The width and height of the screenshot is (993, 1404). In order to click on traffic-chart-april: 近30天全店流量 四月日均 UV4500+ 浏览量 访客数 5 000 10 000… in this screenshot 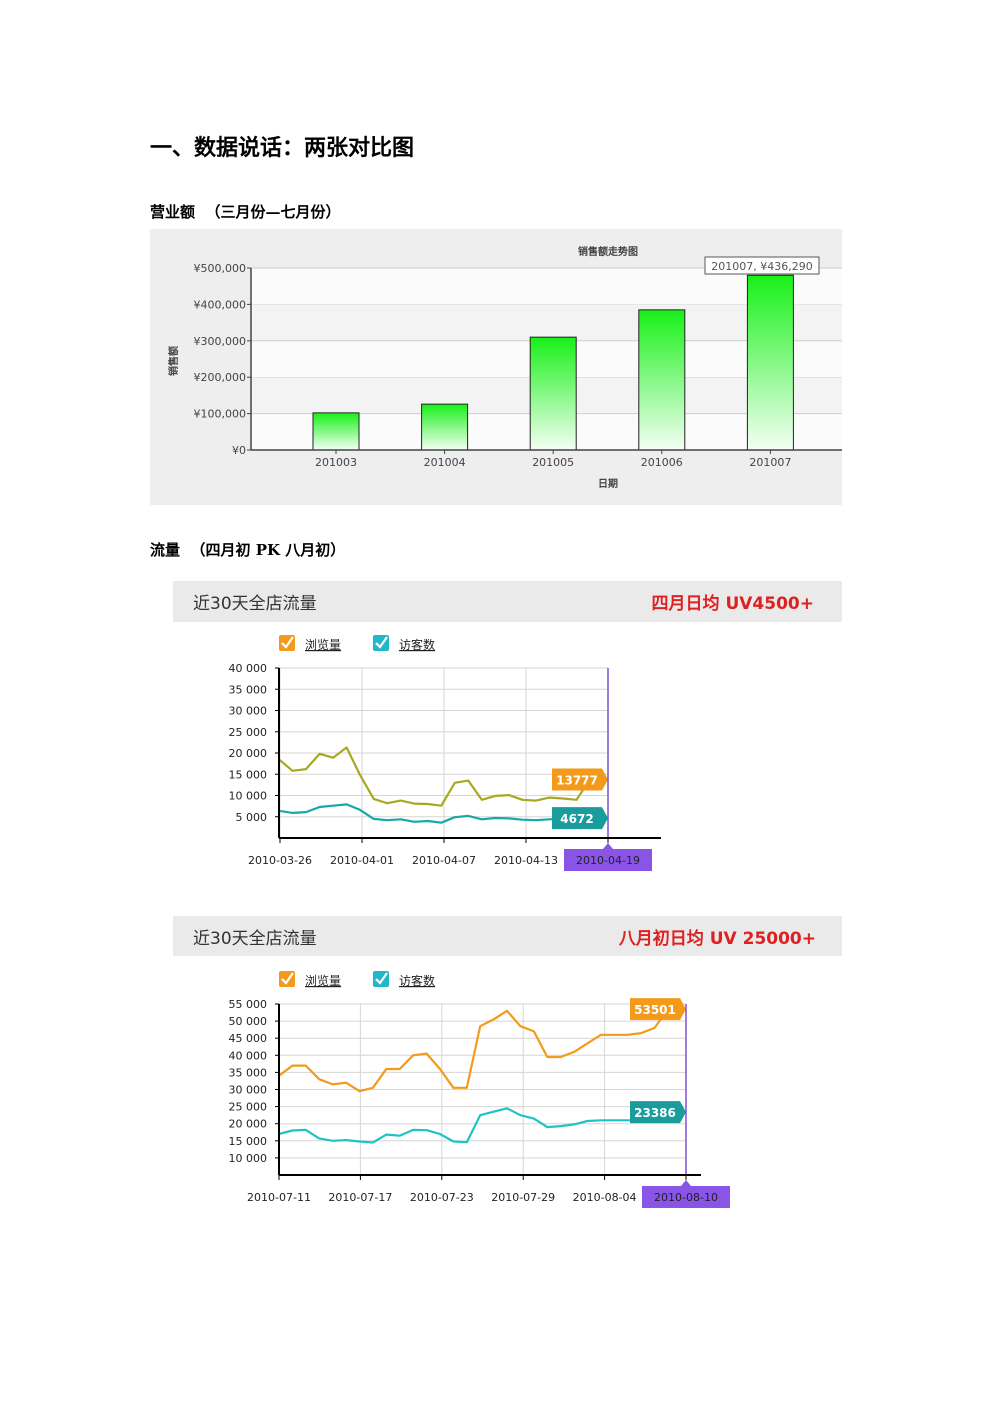, I will do `click(507, 728)`.